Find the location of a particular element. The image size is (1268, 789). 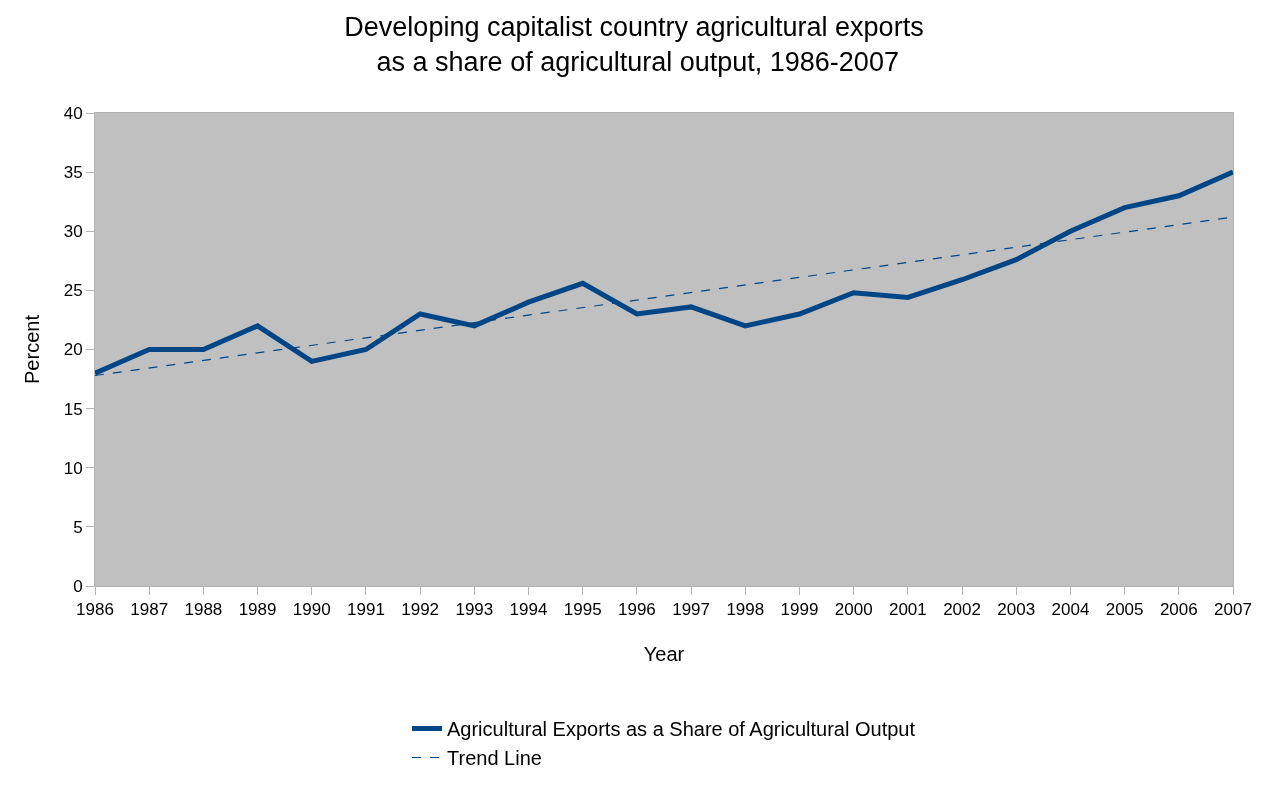

legend-label: Trend Line is located at coordinates (494, 758).